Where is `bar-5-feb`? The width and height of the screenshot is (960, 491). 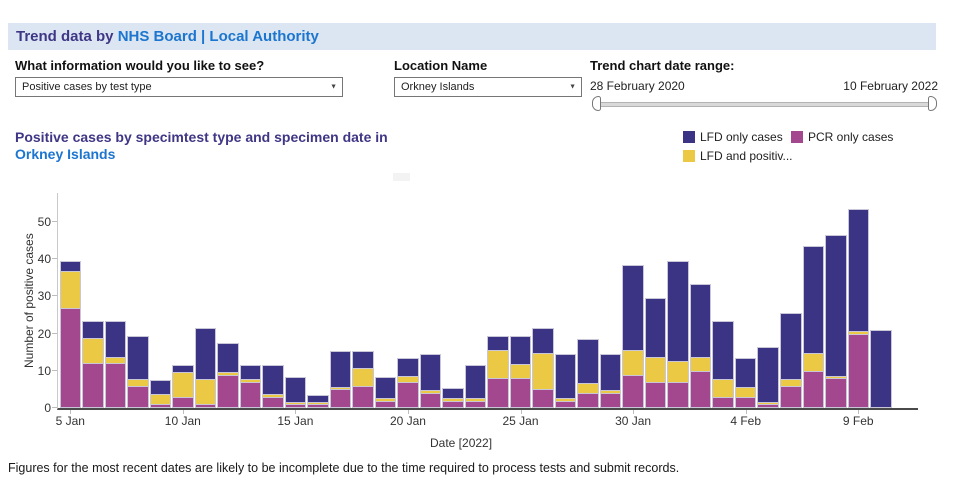 bar-5-feb is located at coordinates (768, 377).